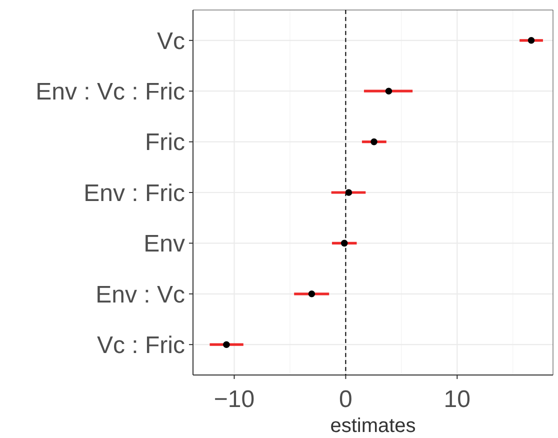 The image size is (558, 438). What do you see at coordinates (165, 142) in the screenshot?
I see `y-tick-label: Fric` at bounding box center [165, 142].